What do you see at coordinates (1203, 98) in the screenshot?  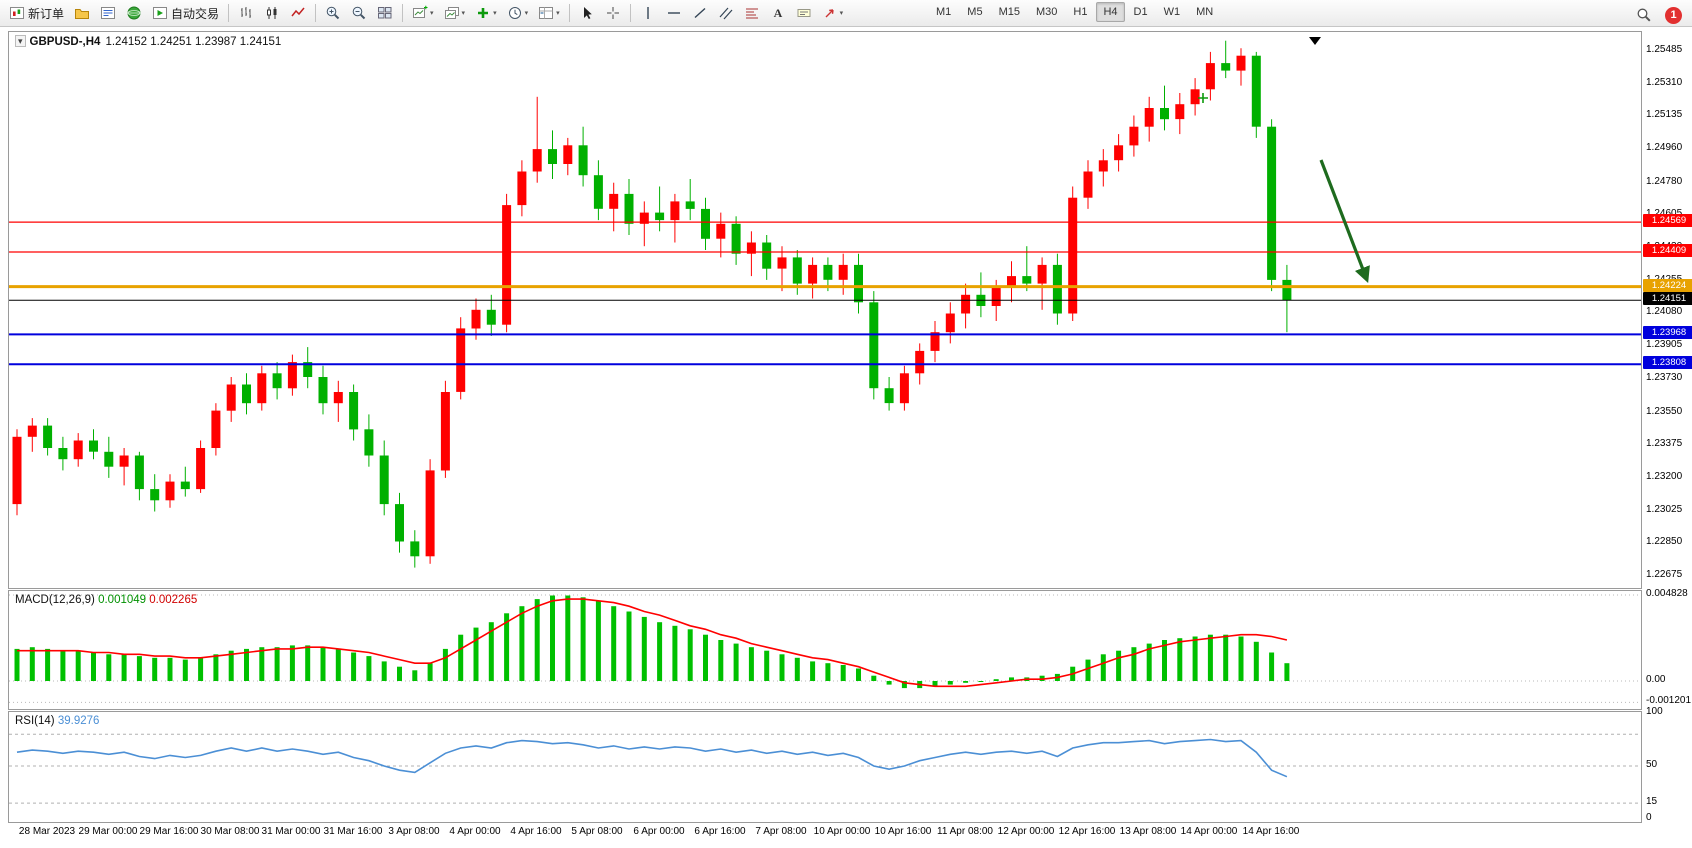 I see `order-marker` at bounding box center [1203, 98].